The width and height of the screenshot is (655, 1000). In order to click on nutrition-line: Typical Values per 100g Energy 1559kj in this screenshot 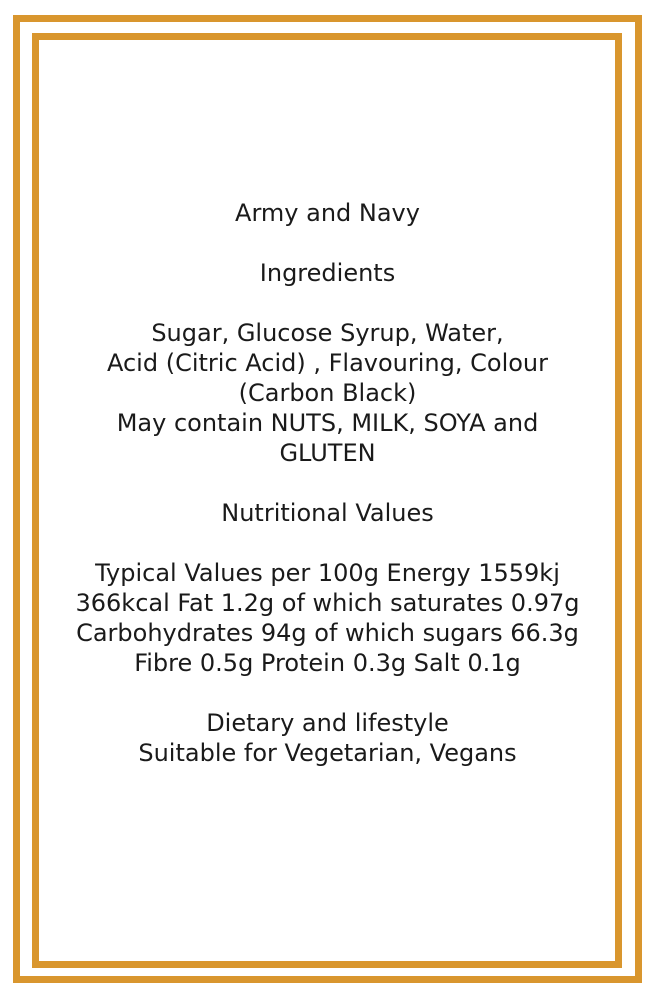, I will do `click(327, 573)`.